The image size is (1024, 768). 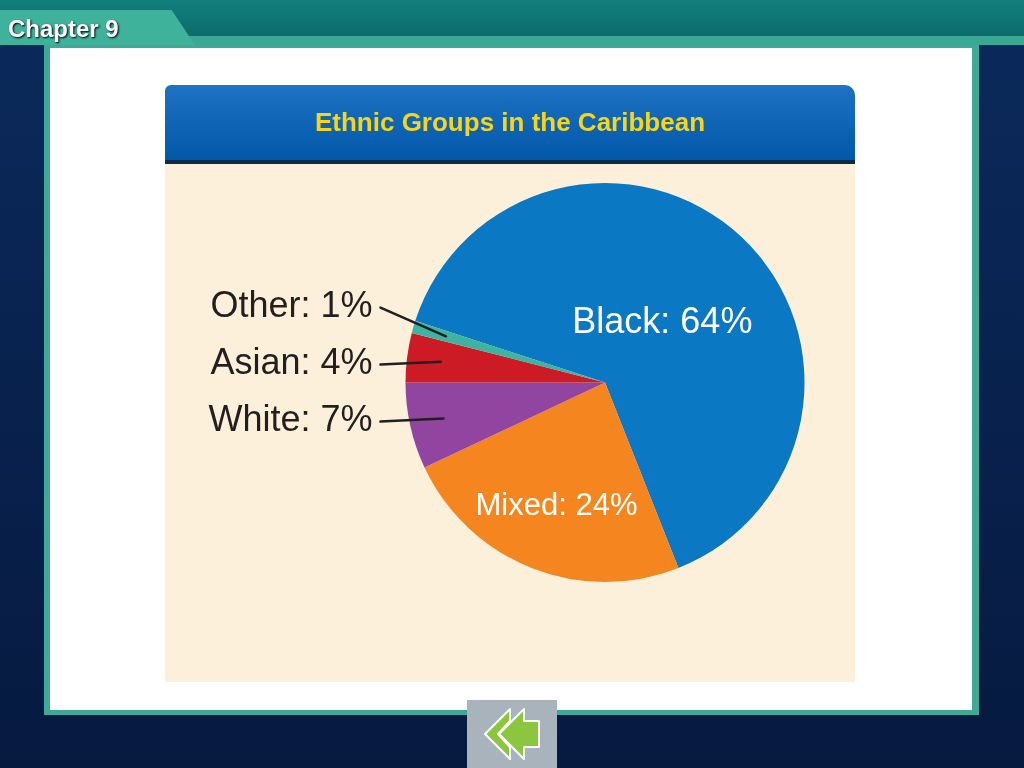 I want to click on slice-label: Black: 64%, so click(x=662, y=321).